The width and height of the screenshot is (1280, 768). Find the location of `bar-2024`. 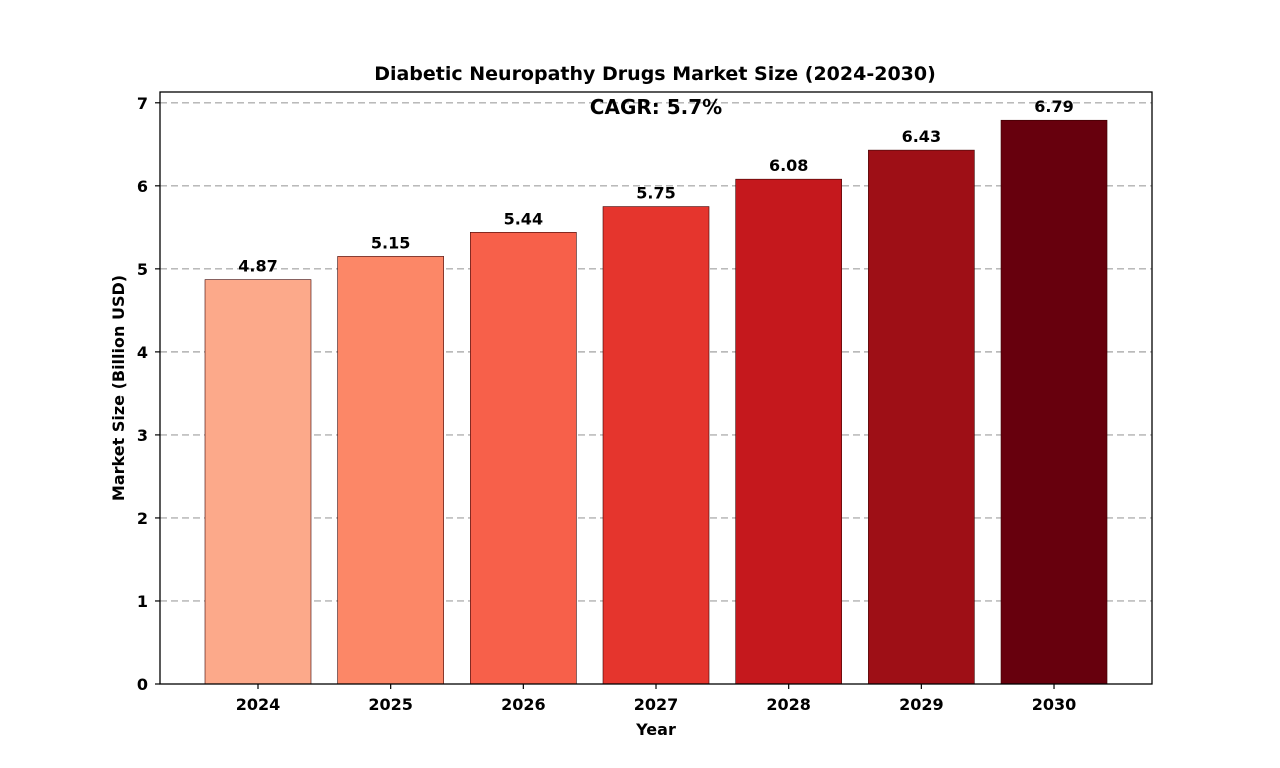

bar-2024 is located at coordinates (258, 482).